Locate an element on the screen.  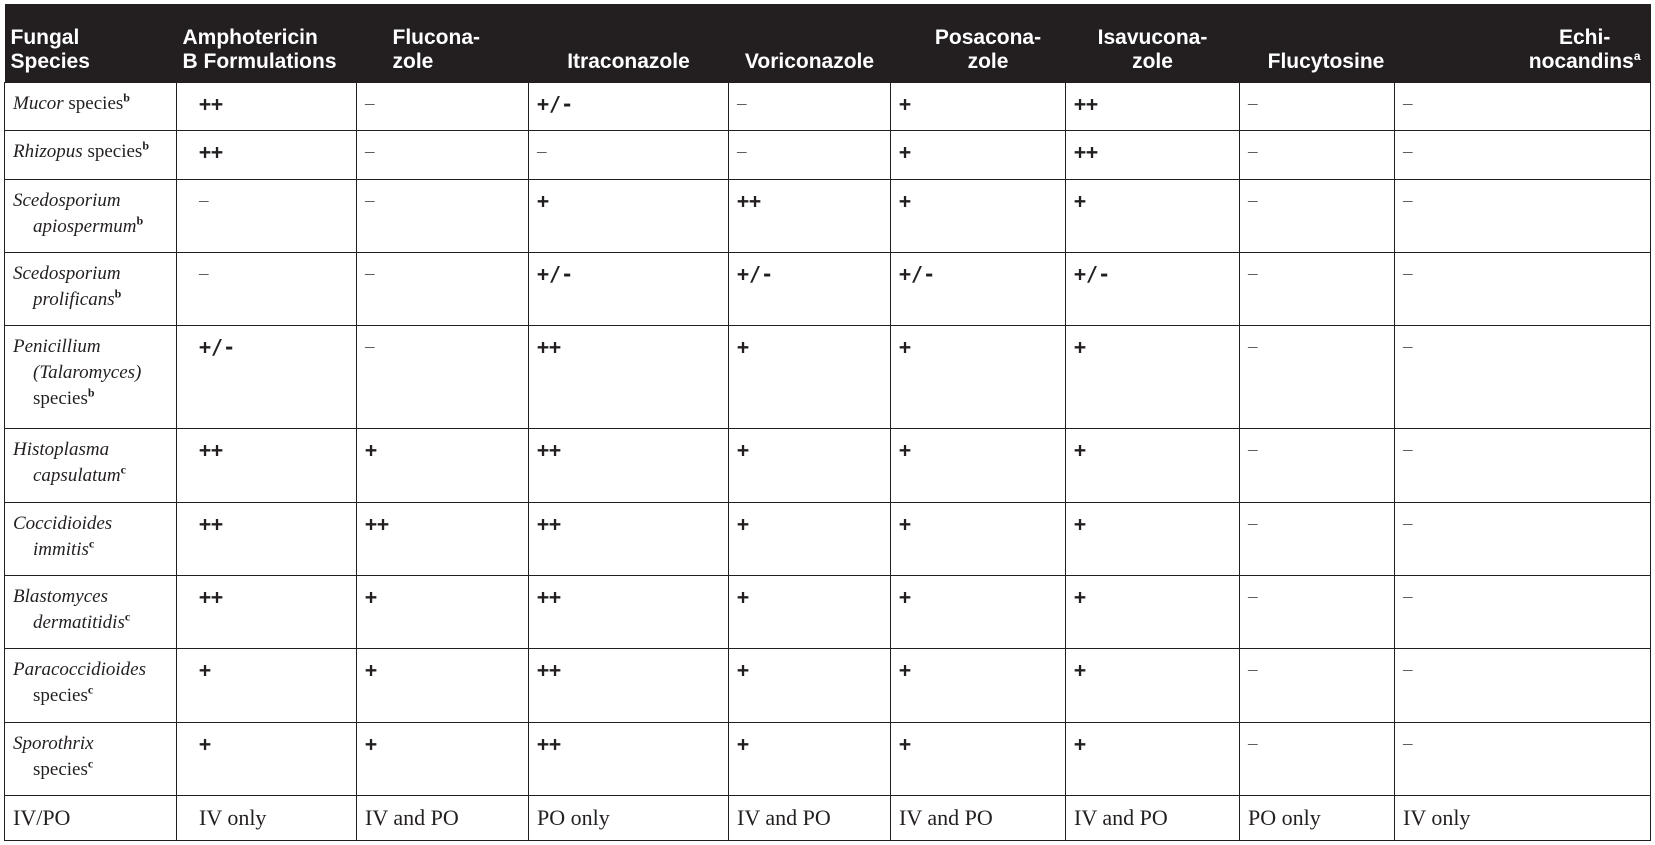
species-name-line2: capsulatumc is located at coordinates (79, 474).